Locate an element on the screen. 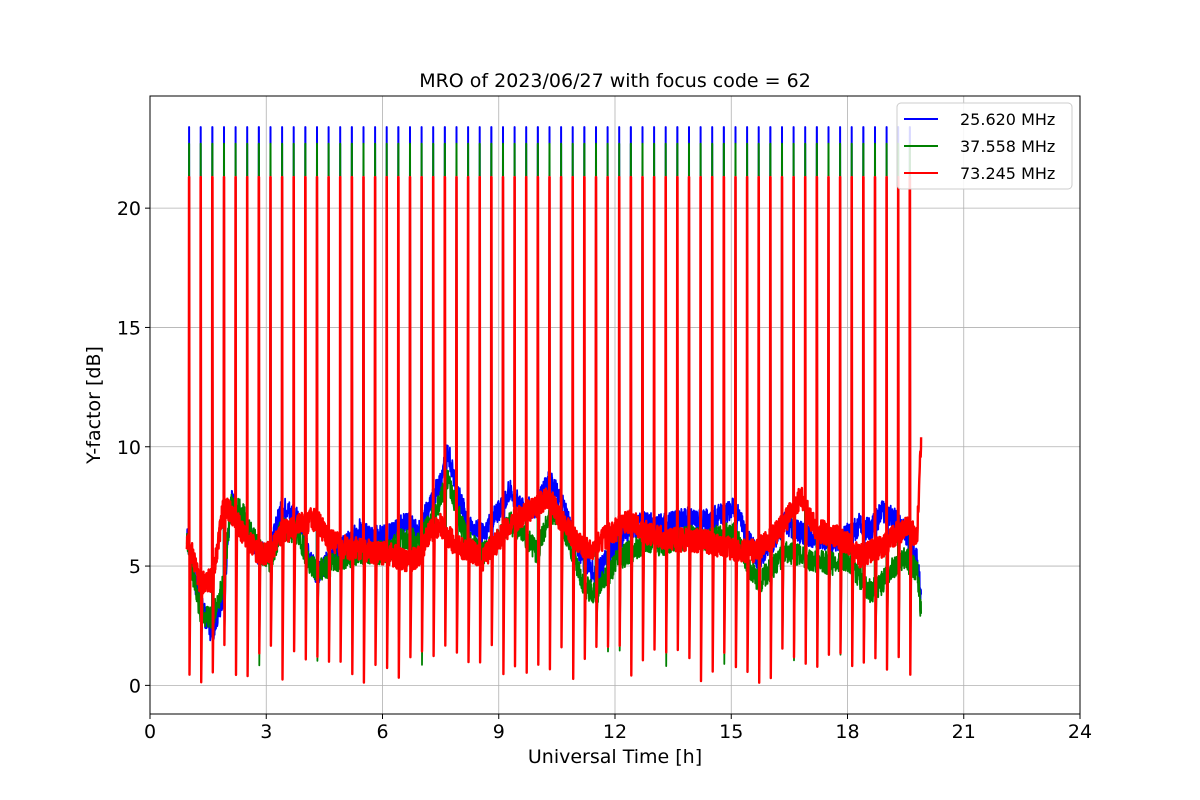 This screenshot has width=1200, height=800. y-tick-label: 20 is located at coordinates (129, 209).